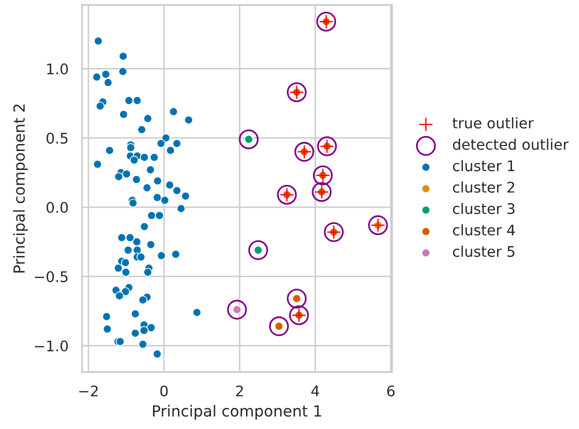 The height and width of the screenshot is (429, 579). Describe the element at coordinates (57, 138) in the screenshot. I see `y-tick-label: 0.5` at that location.